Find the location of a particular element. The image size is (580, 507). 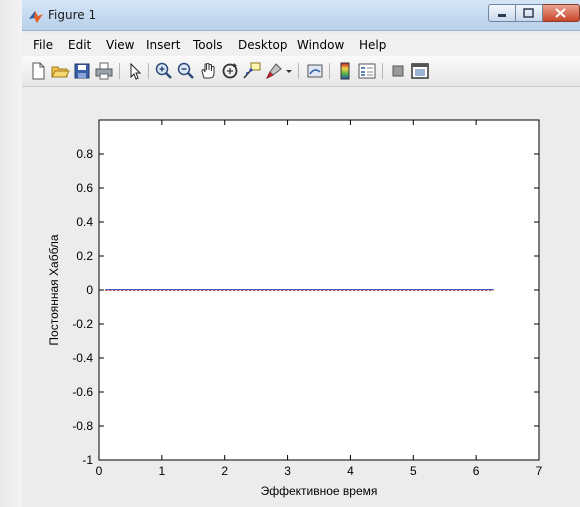

plot-lines is located at coordinates (299, 290).